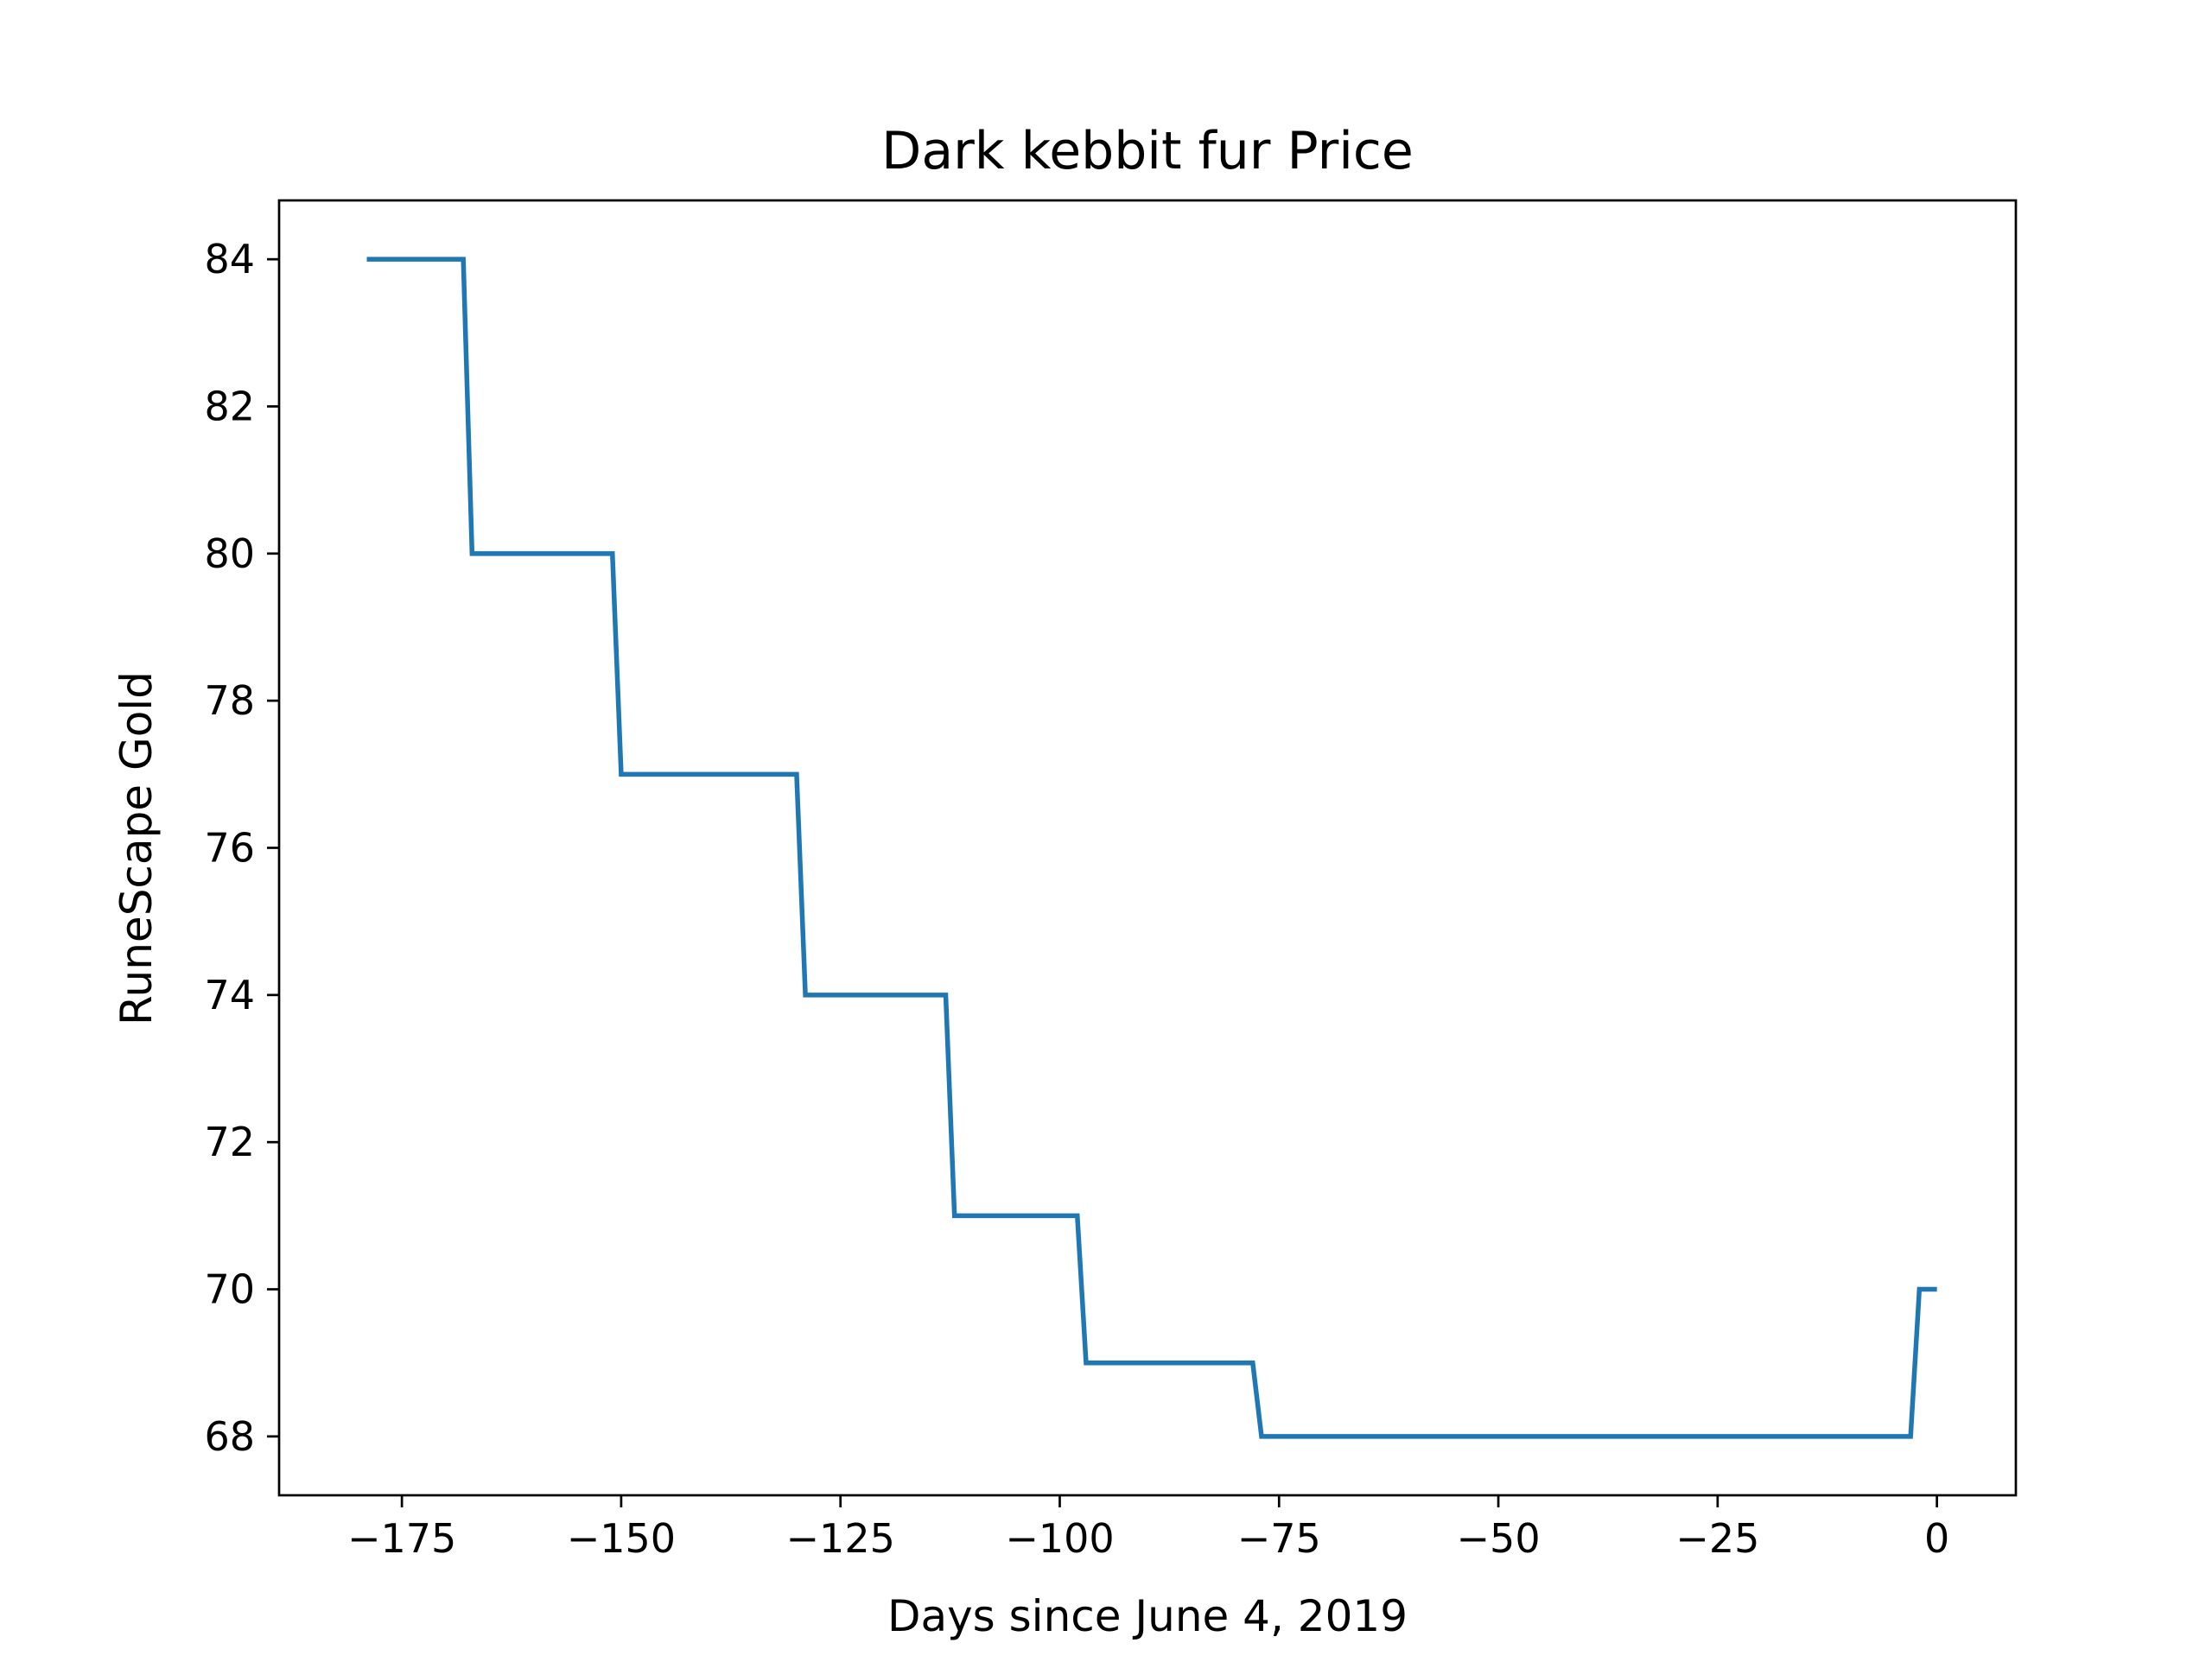 The height and width of the screenshot is (1662, 2212). Describe the element at coordinates (621, 1538) in the screenshot. I see `x-tick-label: −150` at that location.